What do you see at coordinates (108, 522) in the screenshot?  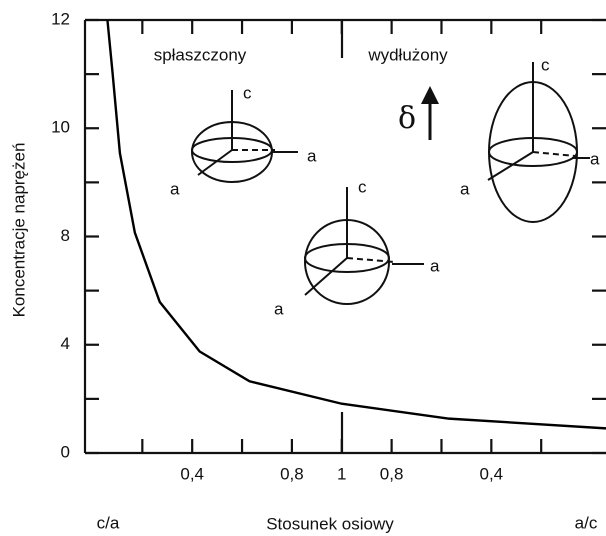 I see `x-left-label: c/a` at bounding box center [108, 522].